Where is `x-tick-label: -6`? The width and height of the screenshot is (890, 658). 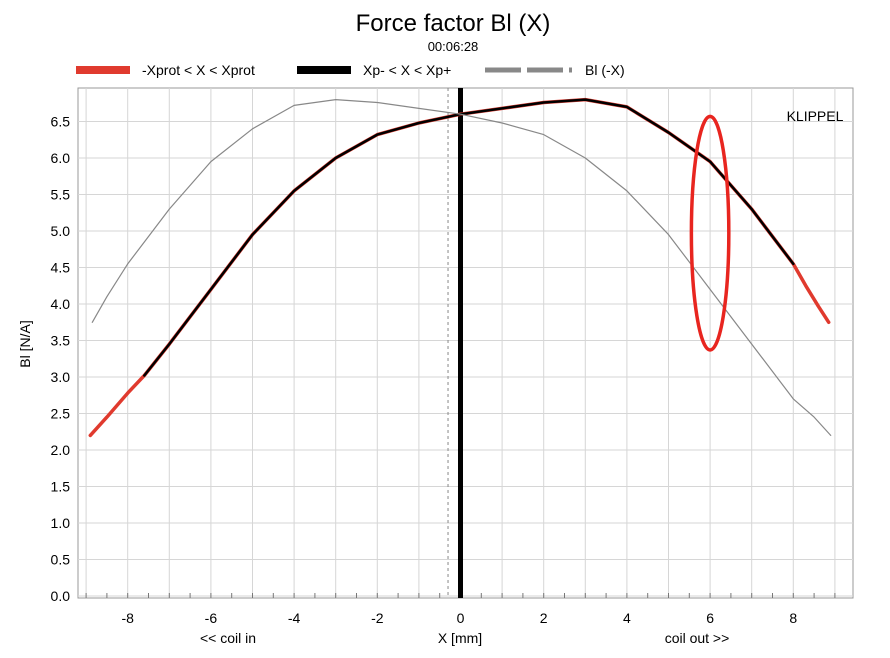 x-tick-label: -6 is located at coordinates (211, 618).